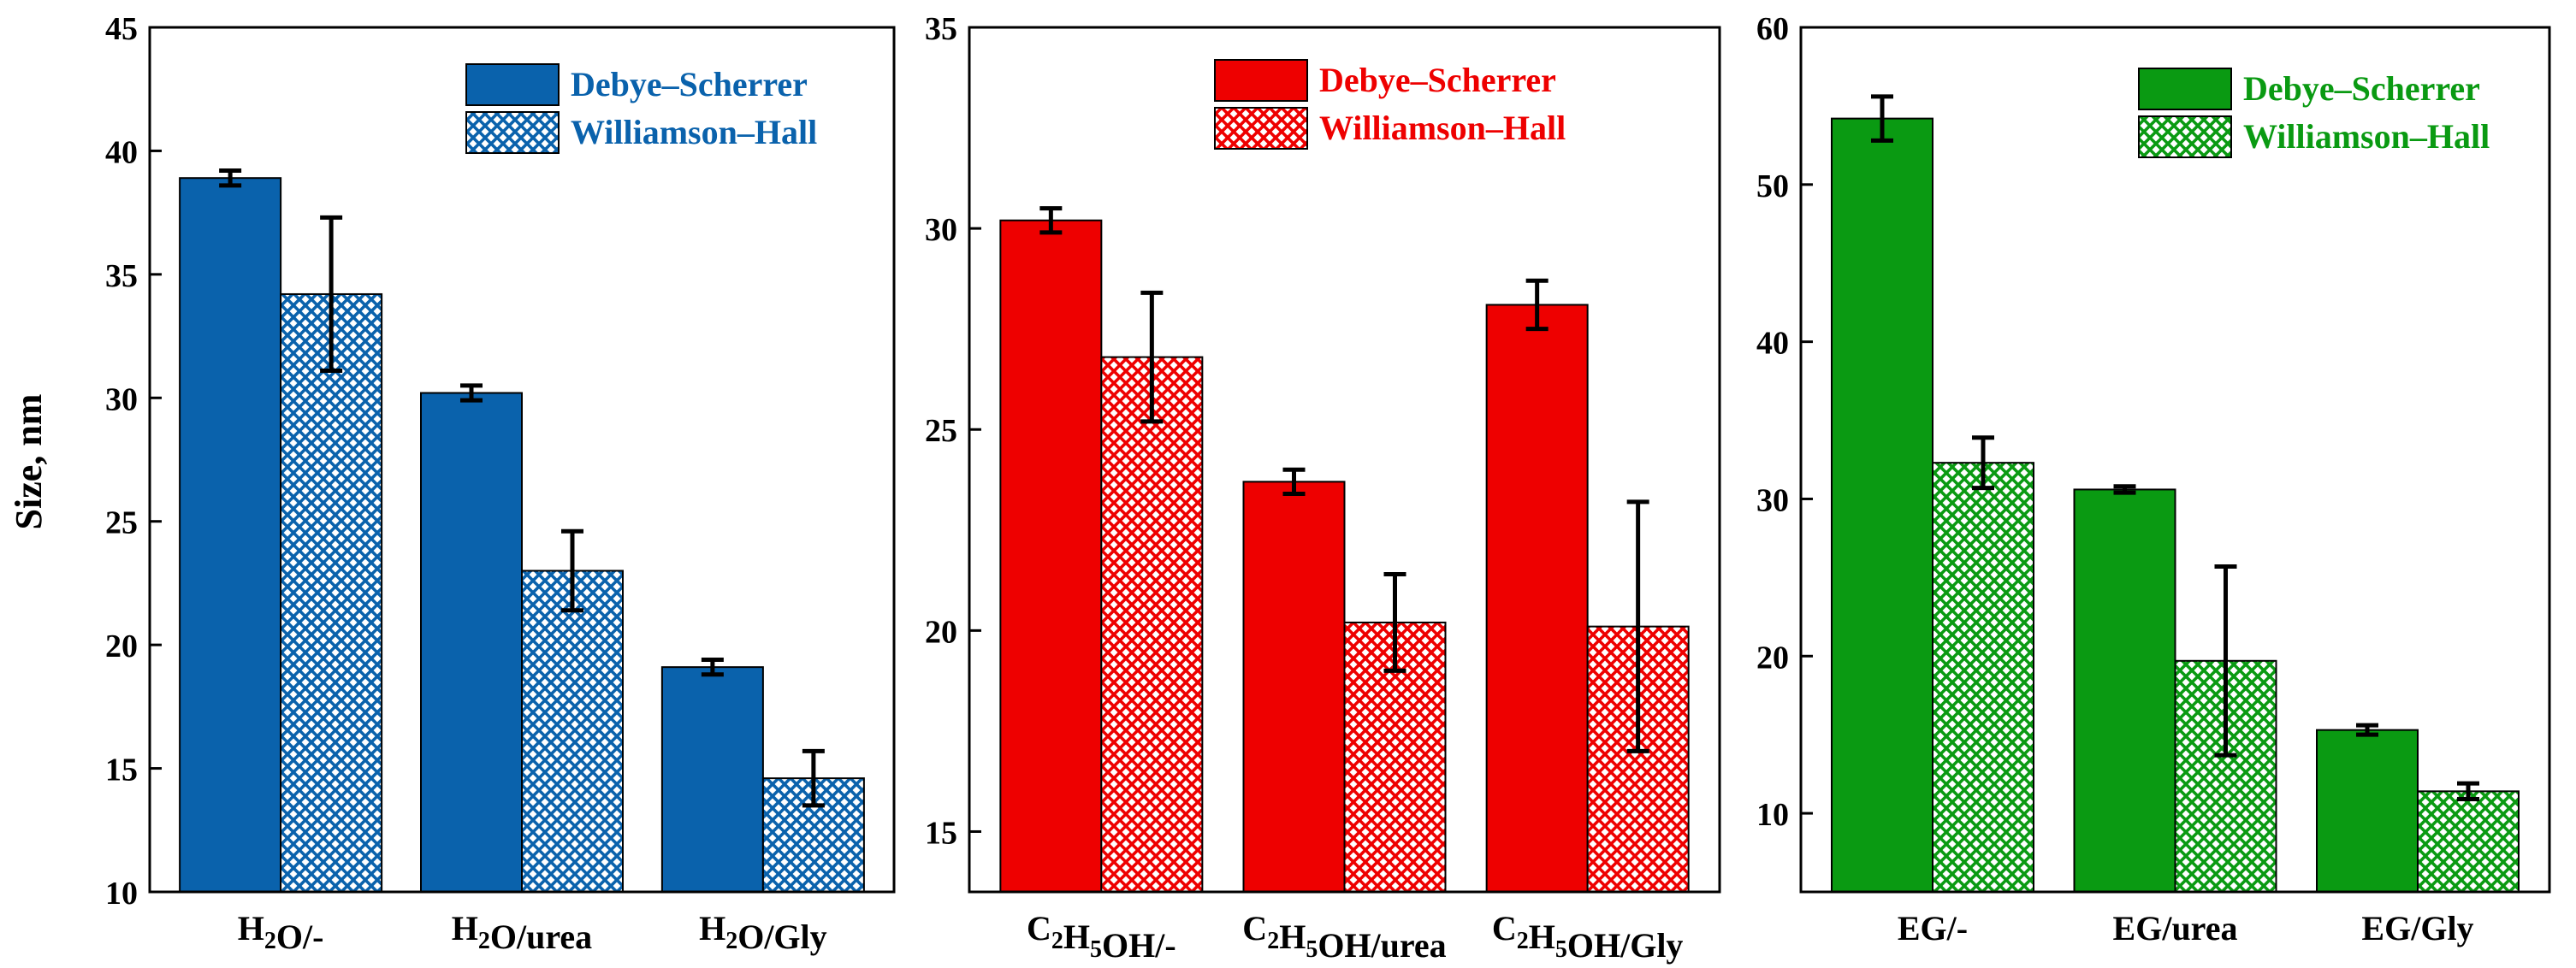 This screenshot has width=2576, height=968. Describe the element at coordinates (1772, 29) in the screenshot. I see `y-tick-label: 60` at that location.